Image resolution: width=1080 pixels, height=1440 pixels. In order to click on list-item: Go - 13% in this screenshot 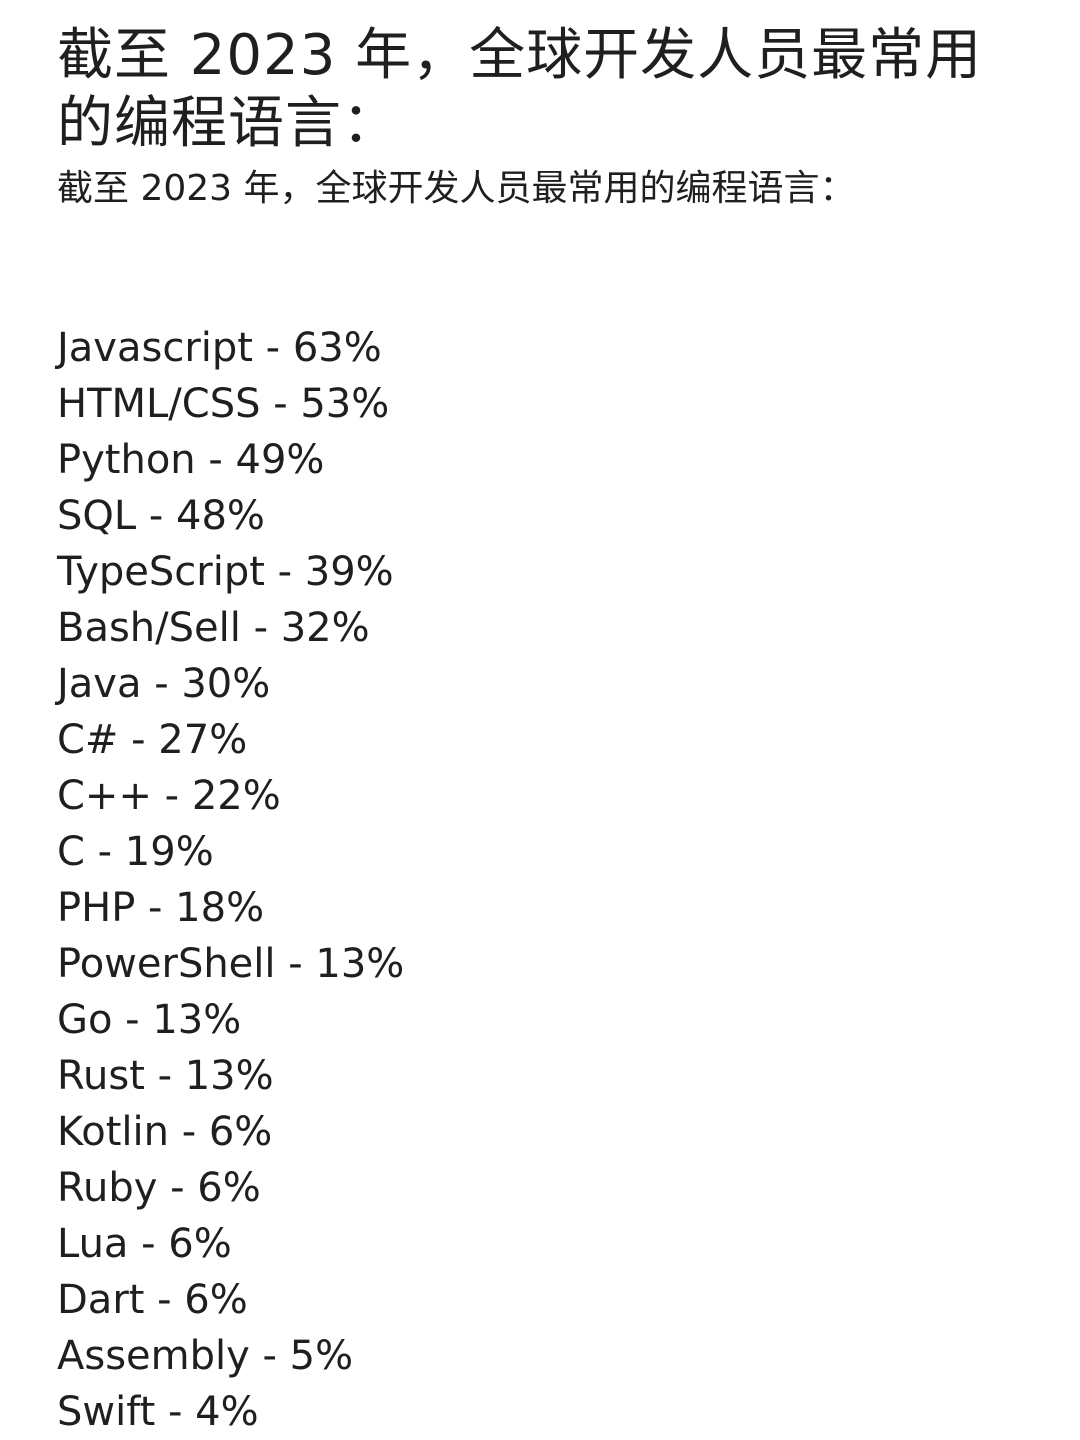, I will do `click(149, 1020)`.